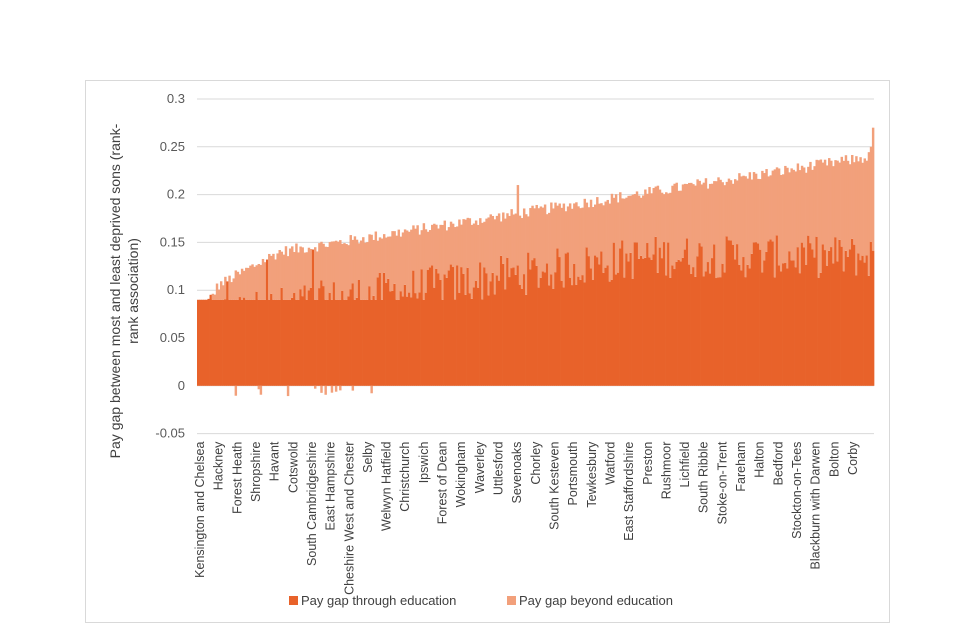 This screenshot has width=960, height=640. What do you see at coordinates (237, 478) in the screenshot?
I see `x-category-label: Forest Heath` at bounding box center [237, 478].